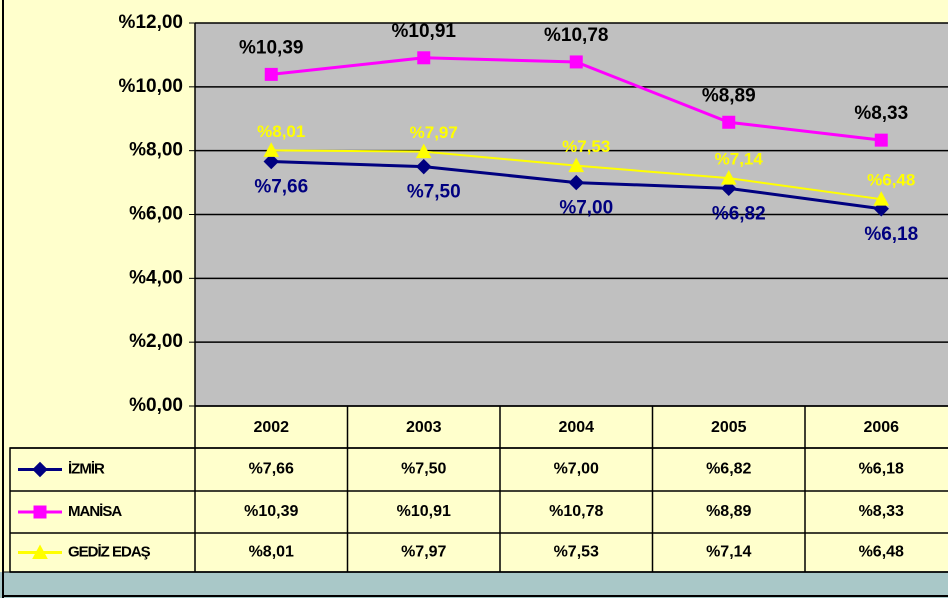 The width and height of the screenshot is (948, 598). I want to click on y-tick-label: %10,00, so click(151, 86).